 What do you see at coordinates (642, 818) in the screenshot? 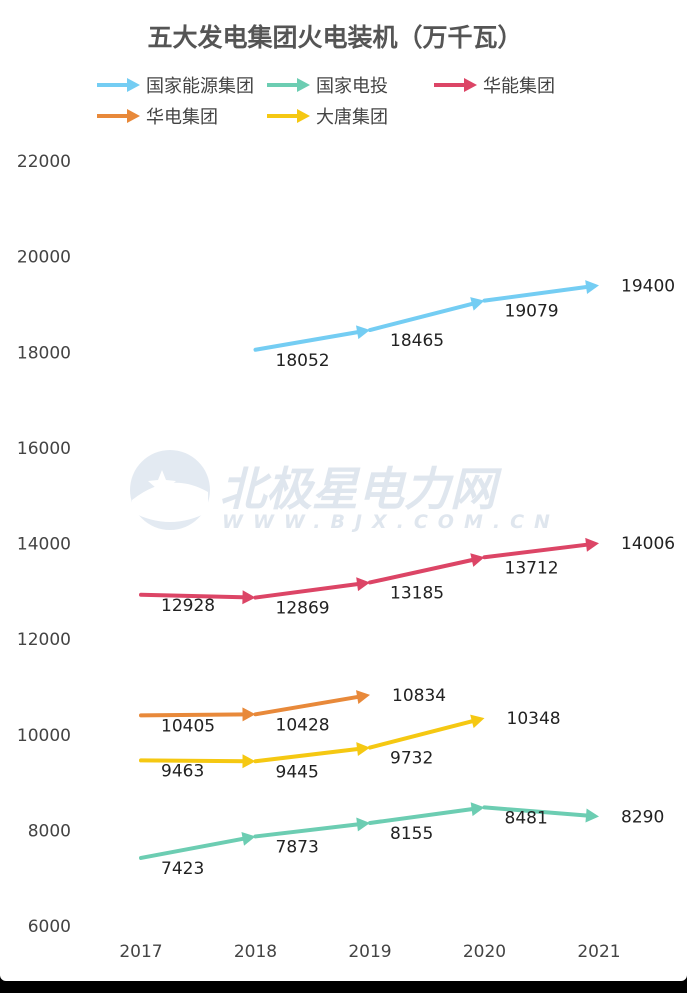
I see `data-label: 8290` at bounding box center [642, 818].